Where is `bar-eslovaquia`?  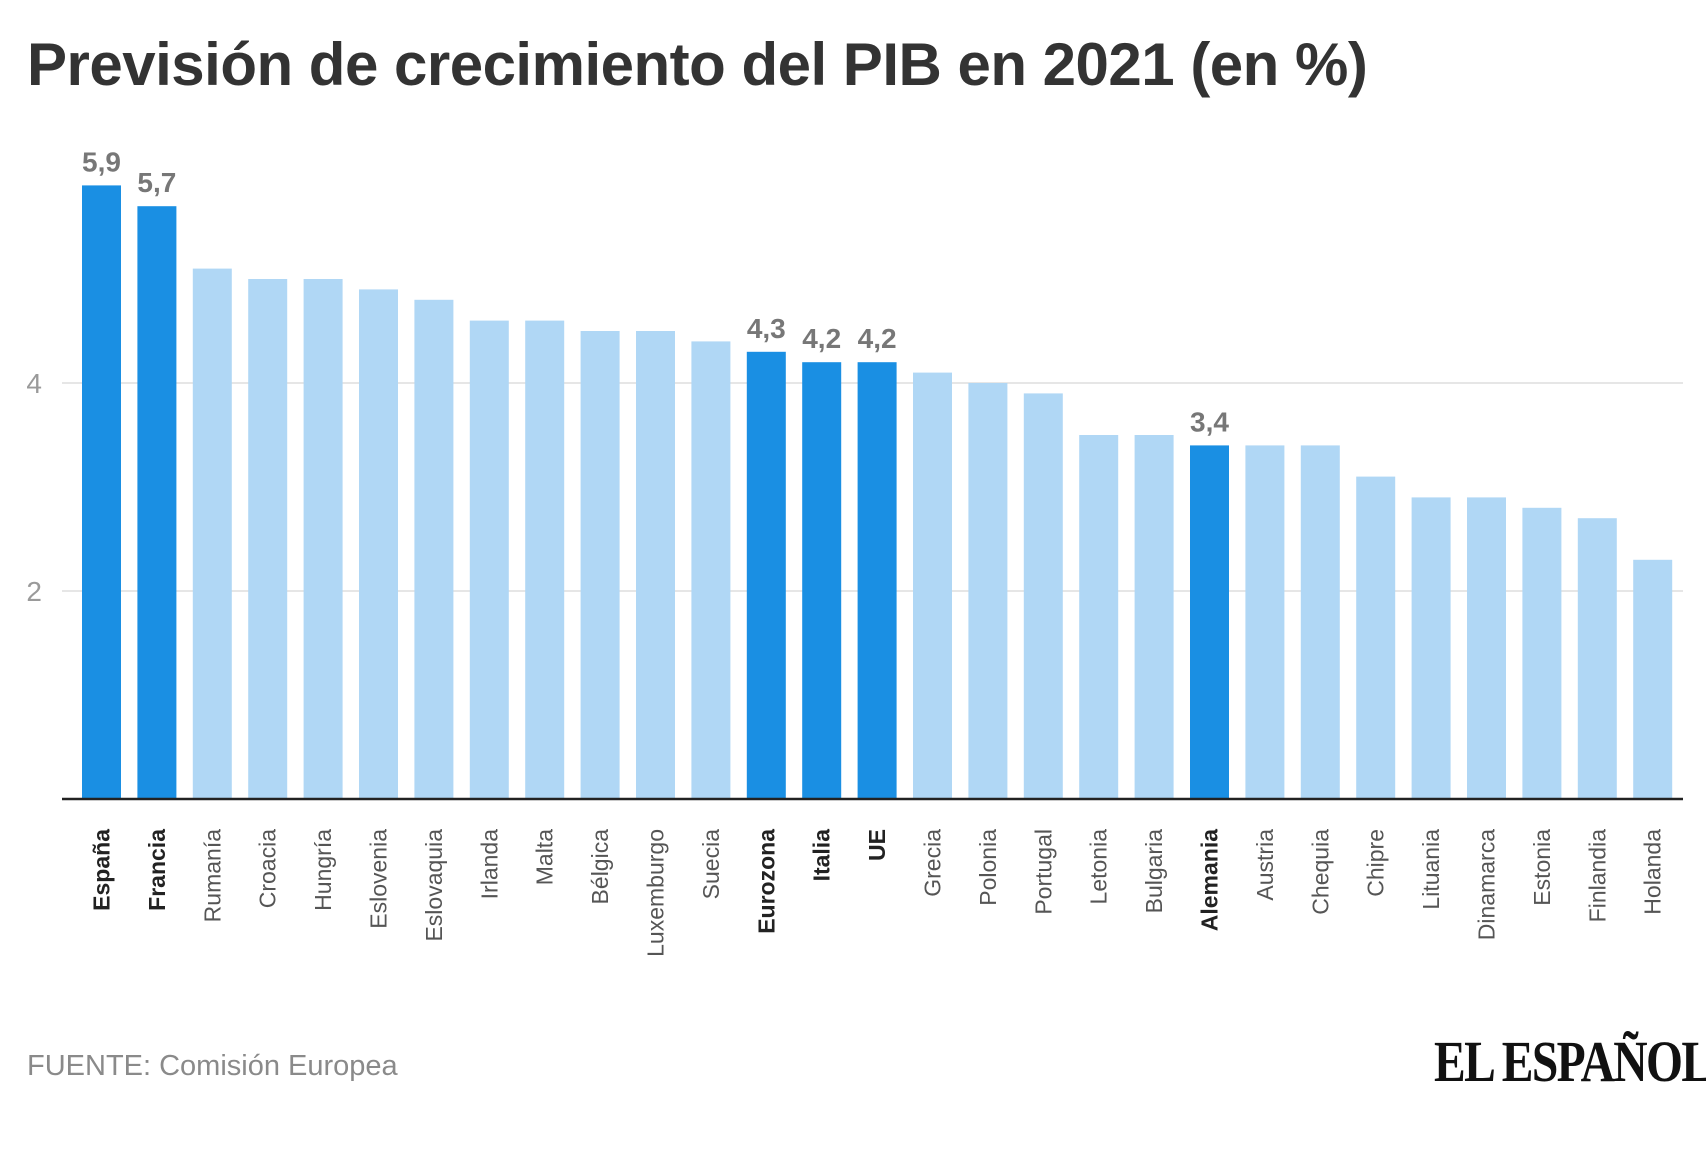 bar-eslovaquia is located at coordinates (434, 549).